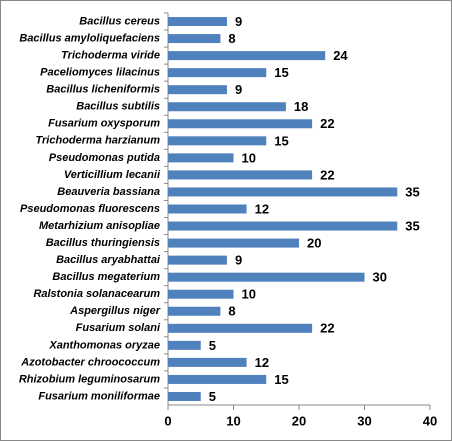  What do you see at coordinates (167, 420) in the screenshot?
I see `x-tick-label: 0` at bounding box center [167, 420].